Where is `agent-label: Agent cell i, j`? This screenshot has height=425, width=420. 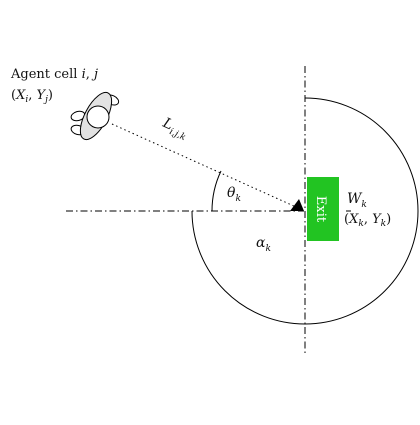 agent-label: Agent cell i, j is located at coordinates (54, 74).